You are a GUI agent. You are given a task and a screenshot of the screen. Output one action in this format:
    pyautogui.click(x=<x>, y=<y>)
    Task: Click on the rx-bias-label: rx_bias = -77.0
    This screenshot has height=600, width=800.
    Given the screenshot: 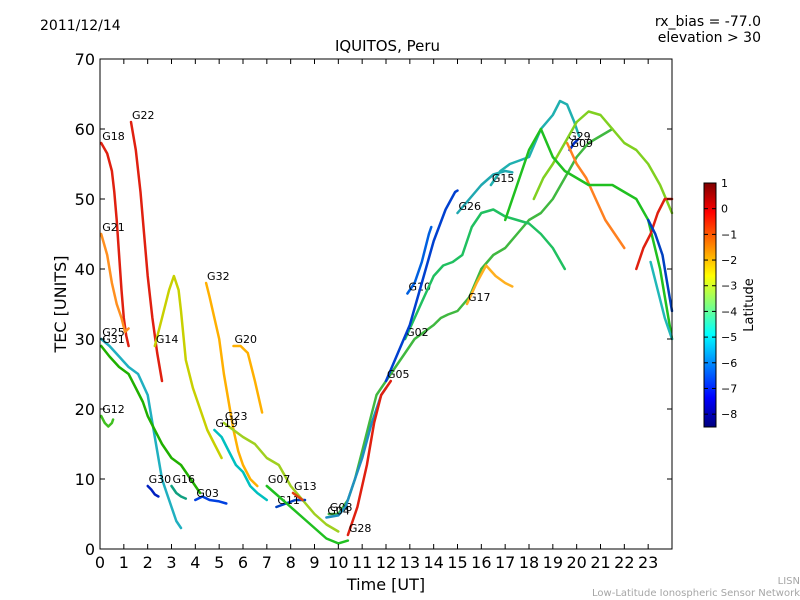 What is the action you would take?
    pyautogui.click(x=707, y=22)
    